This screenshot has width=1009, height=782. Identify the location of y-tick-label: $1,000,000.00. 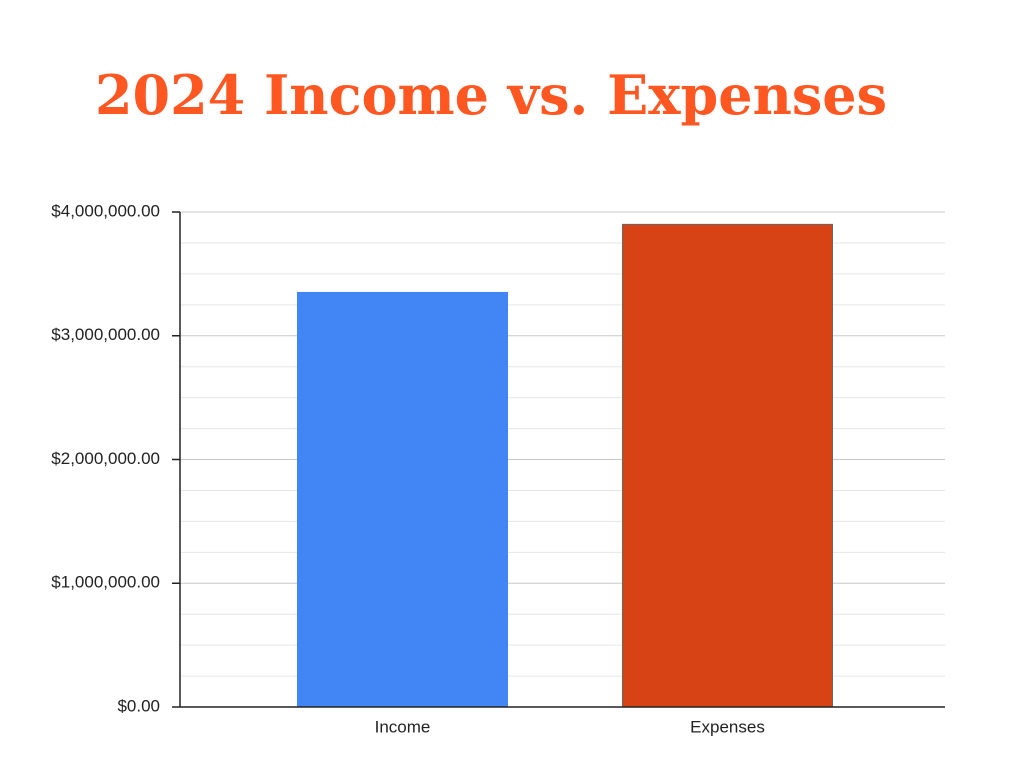
(105, 582).